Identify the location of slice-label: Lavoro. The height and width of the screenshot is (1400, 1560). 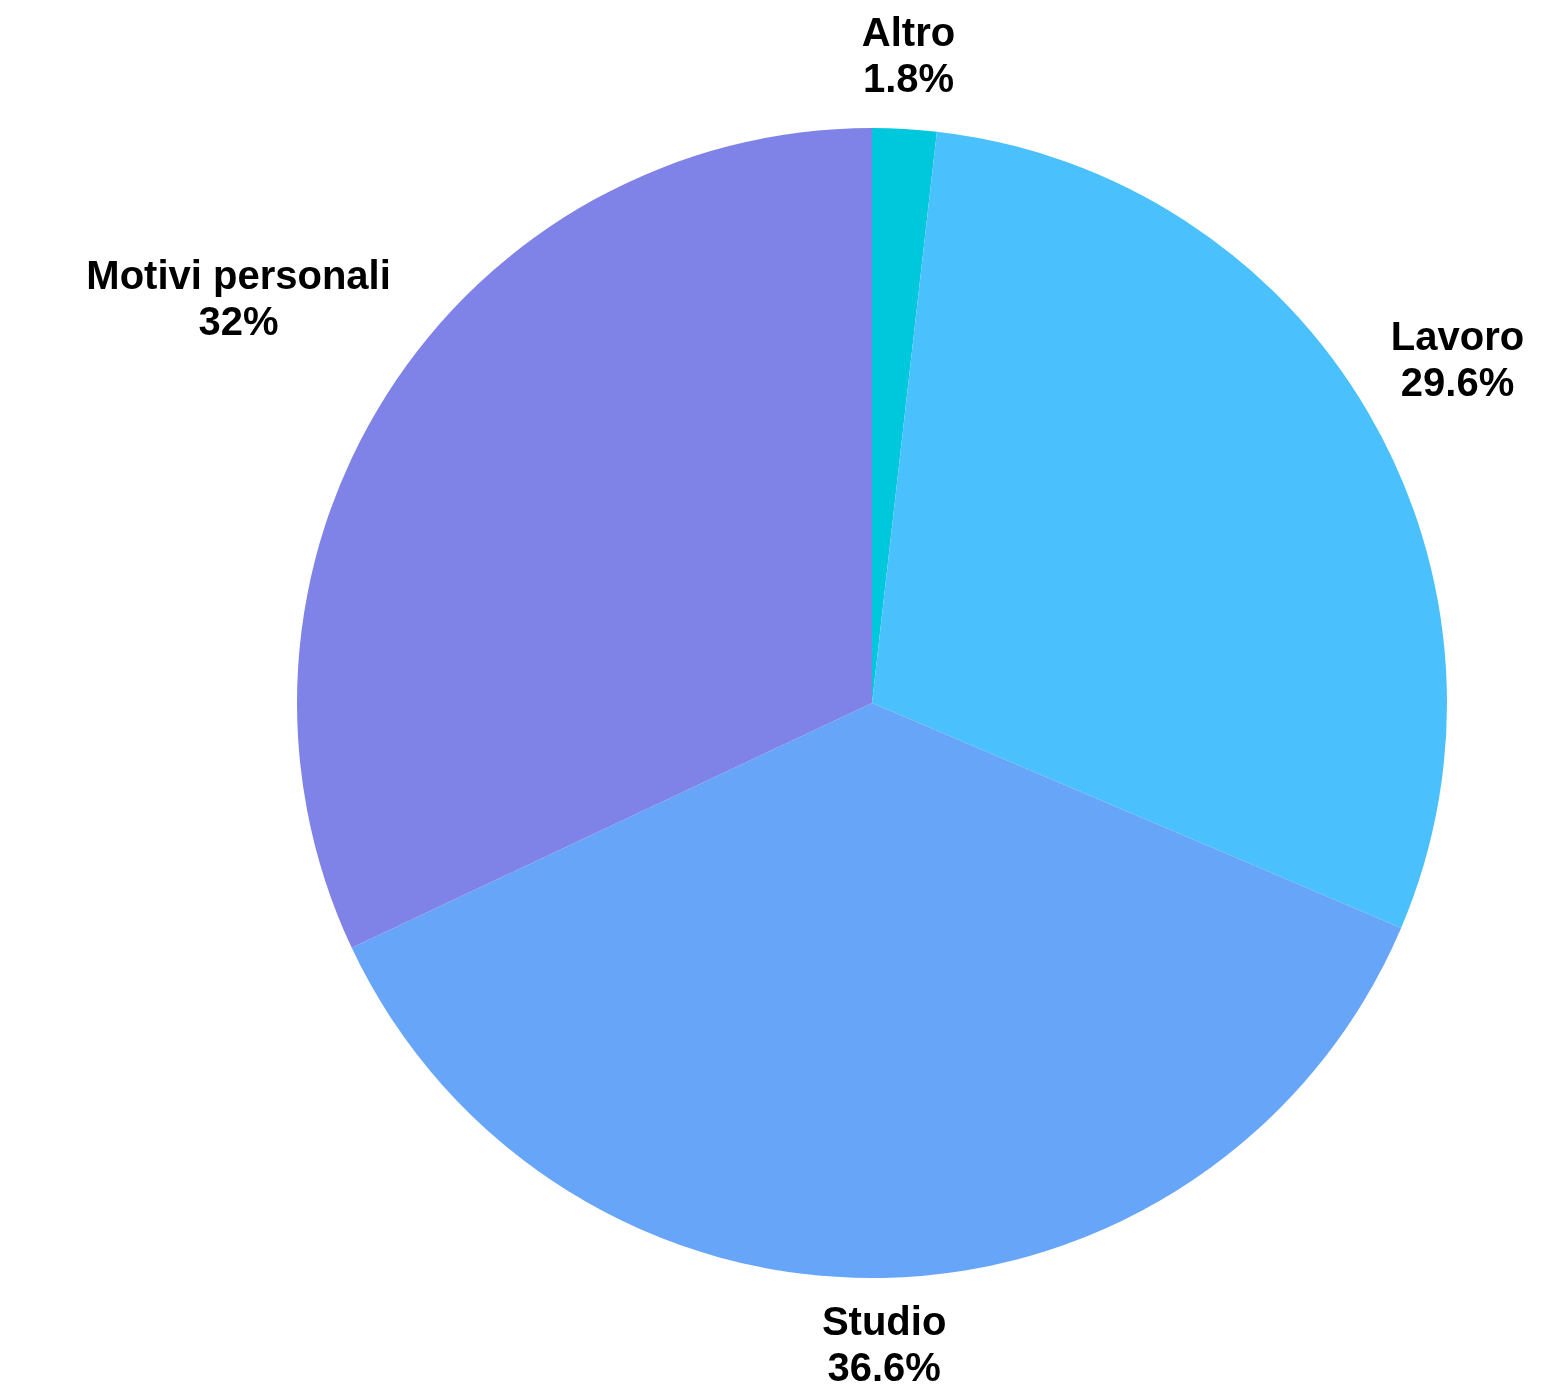
(1457, 335).